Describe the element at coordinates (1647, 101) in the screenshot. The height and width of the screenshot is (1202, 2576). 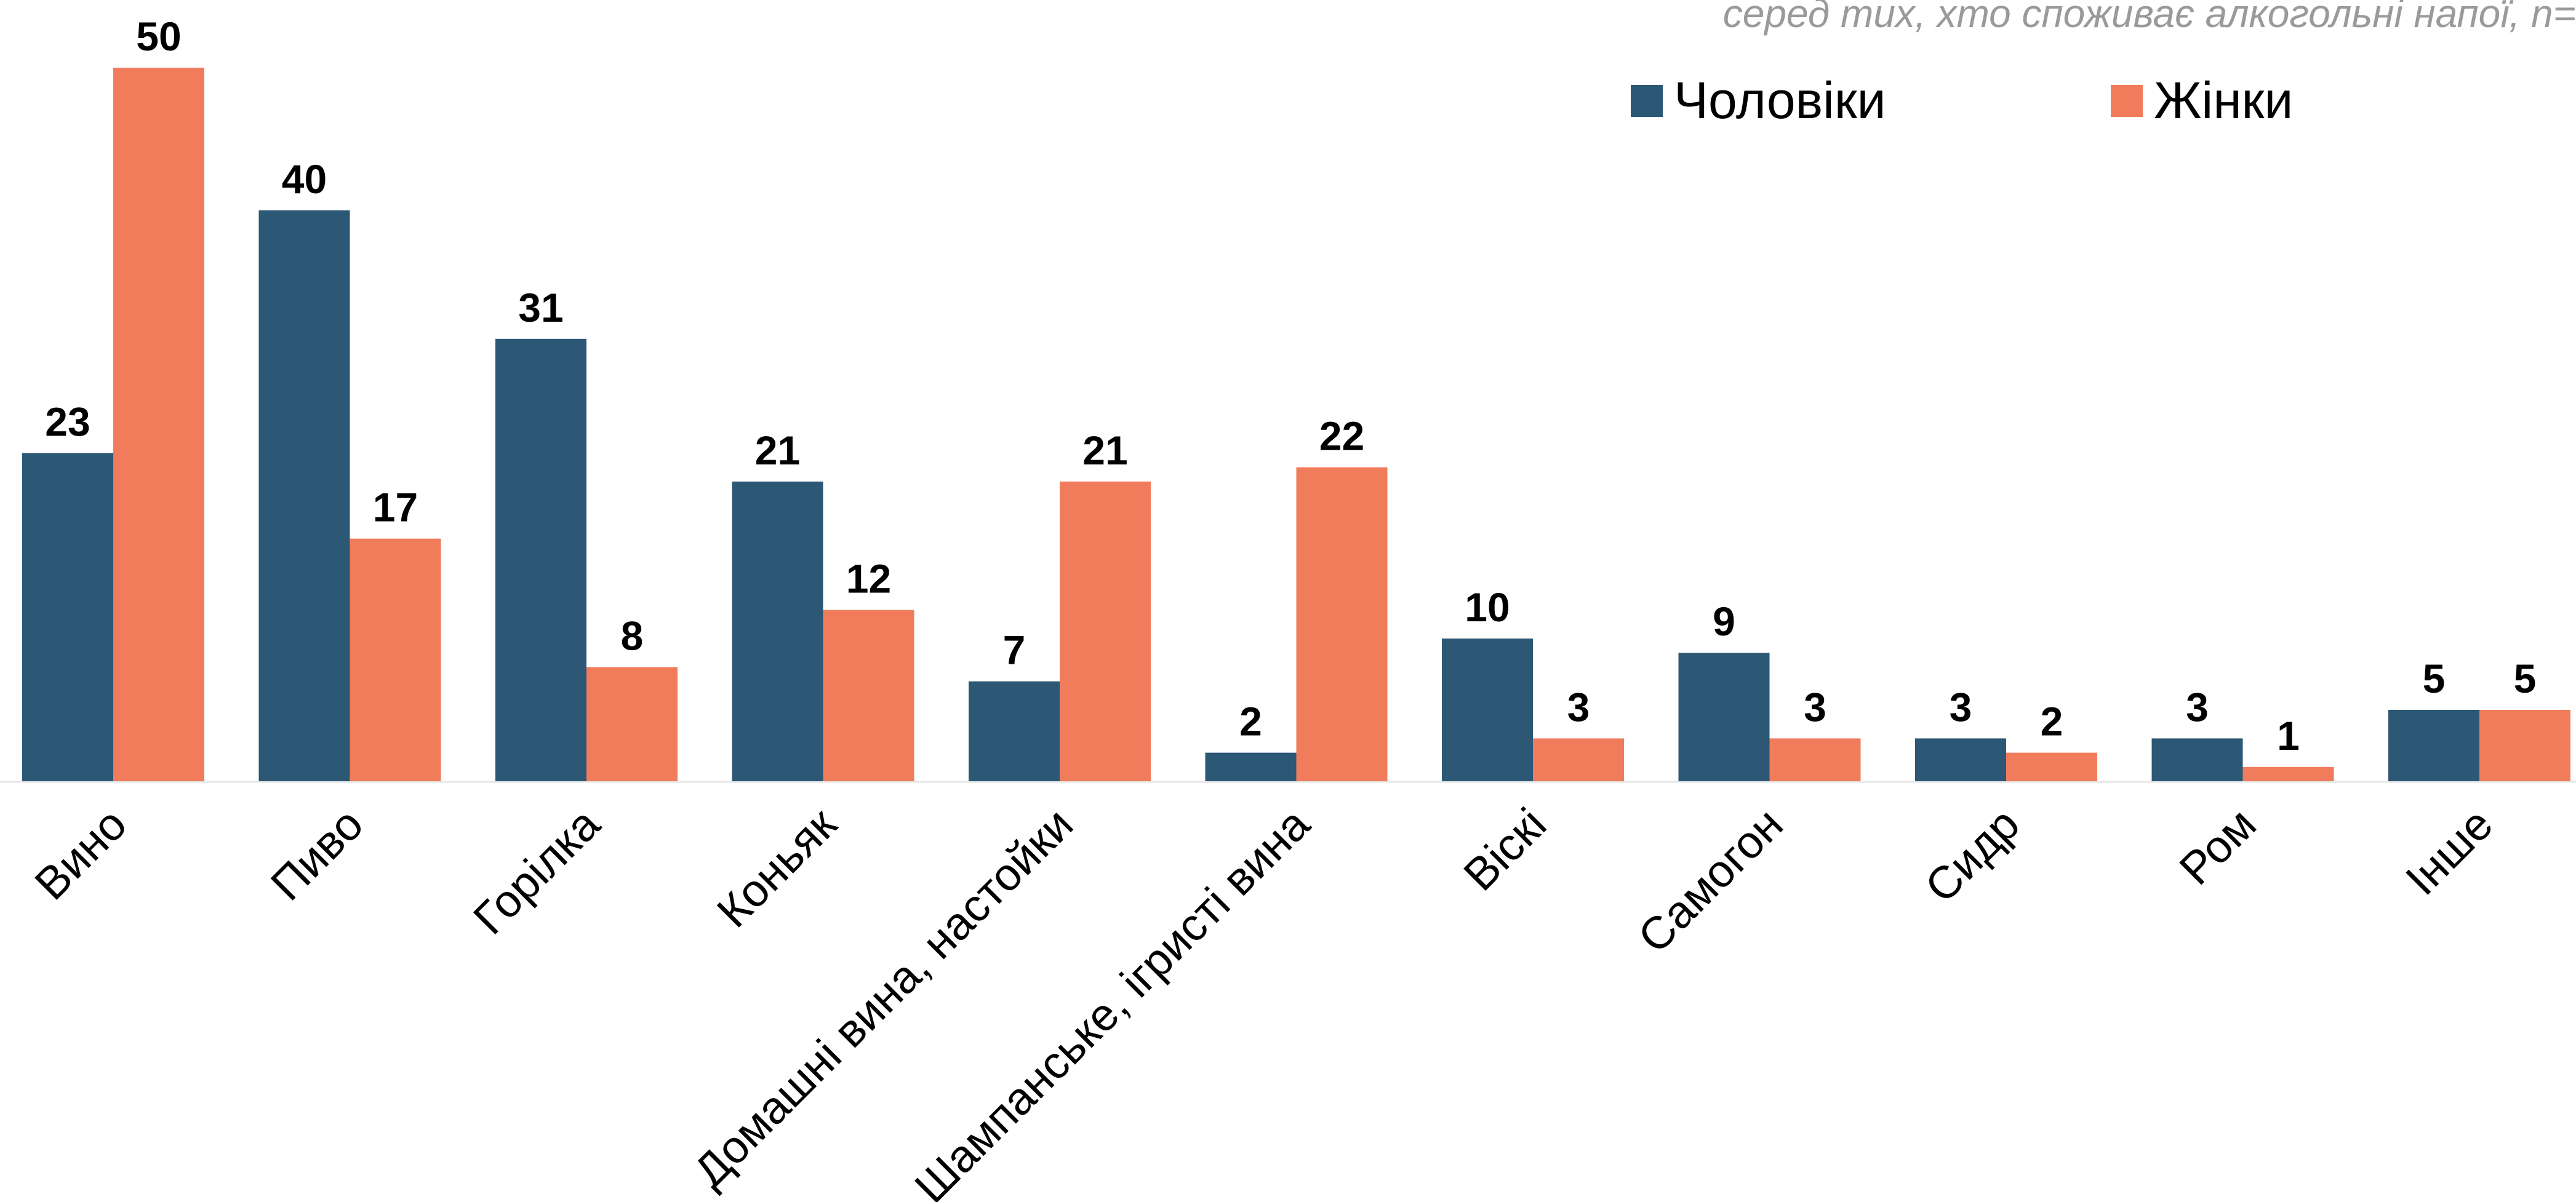
I see `legend-swatch-men` at that location.